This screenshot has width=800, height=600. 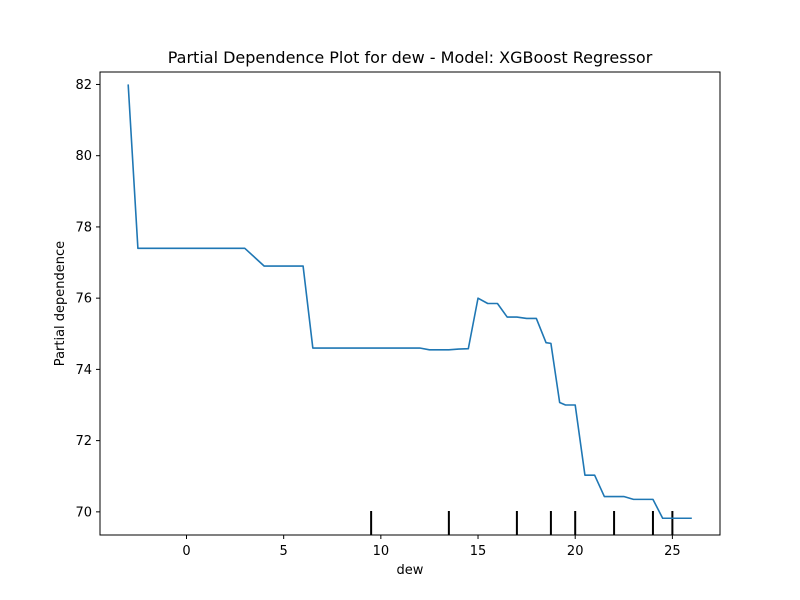 I want to click on x-axis-label: dew, so click(x=410, y=570).